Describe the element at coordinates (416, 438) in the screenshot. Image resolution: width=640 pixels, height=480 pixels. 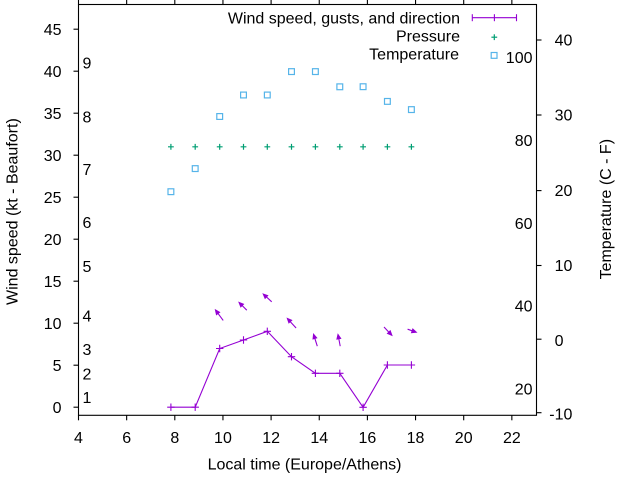
I see `svg-text: 18` at that location.